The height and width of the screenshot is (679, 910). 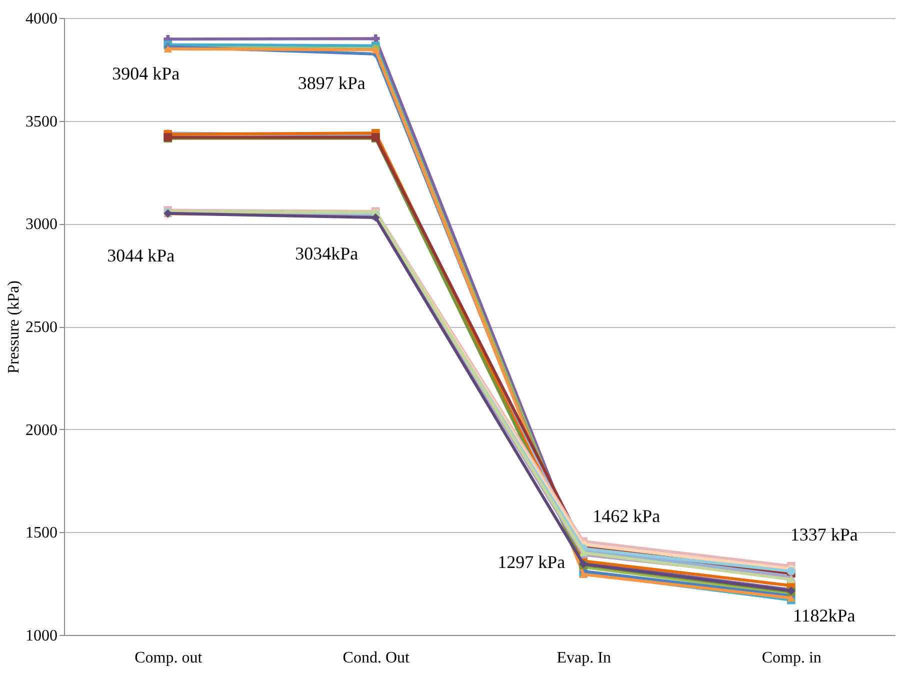 What do you see at coordinates (42, 121) in the screenshot?
I see `y-tick-label: 3500` at bounding box center [42, 121].